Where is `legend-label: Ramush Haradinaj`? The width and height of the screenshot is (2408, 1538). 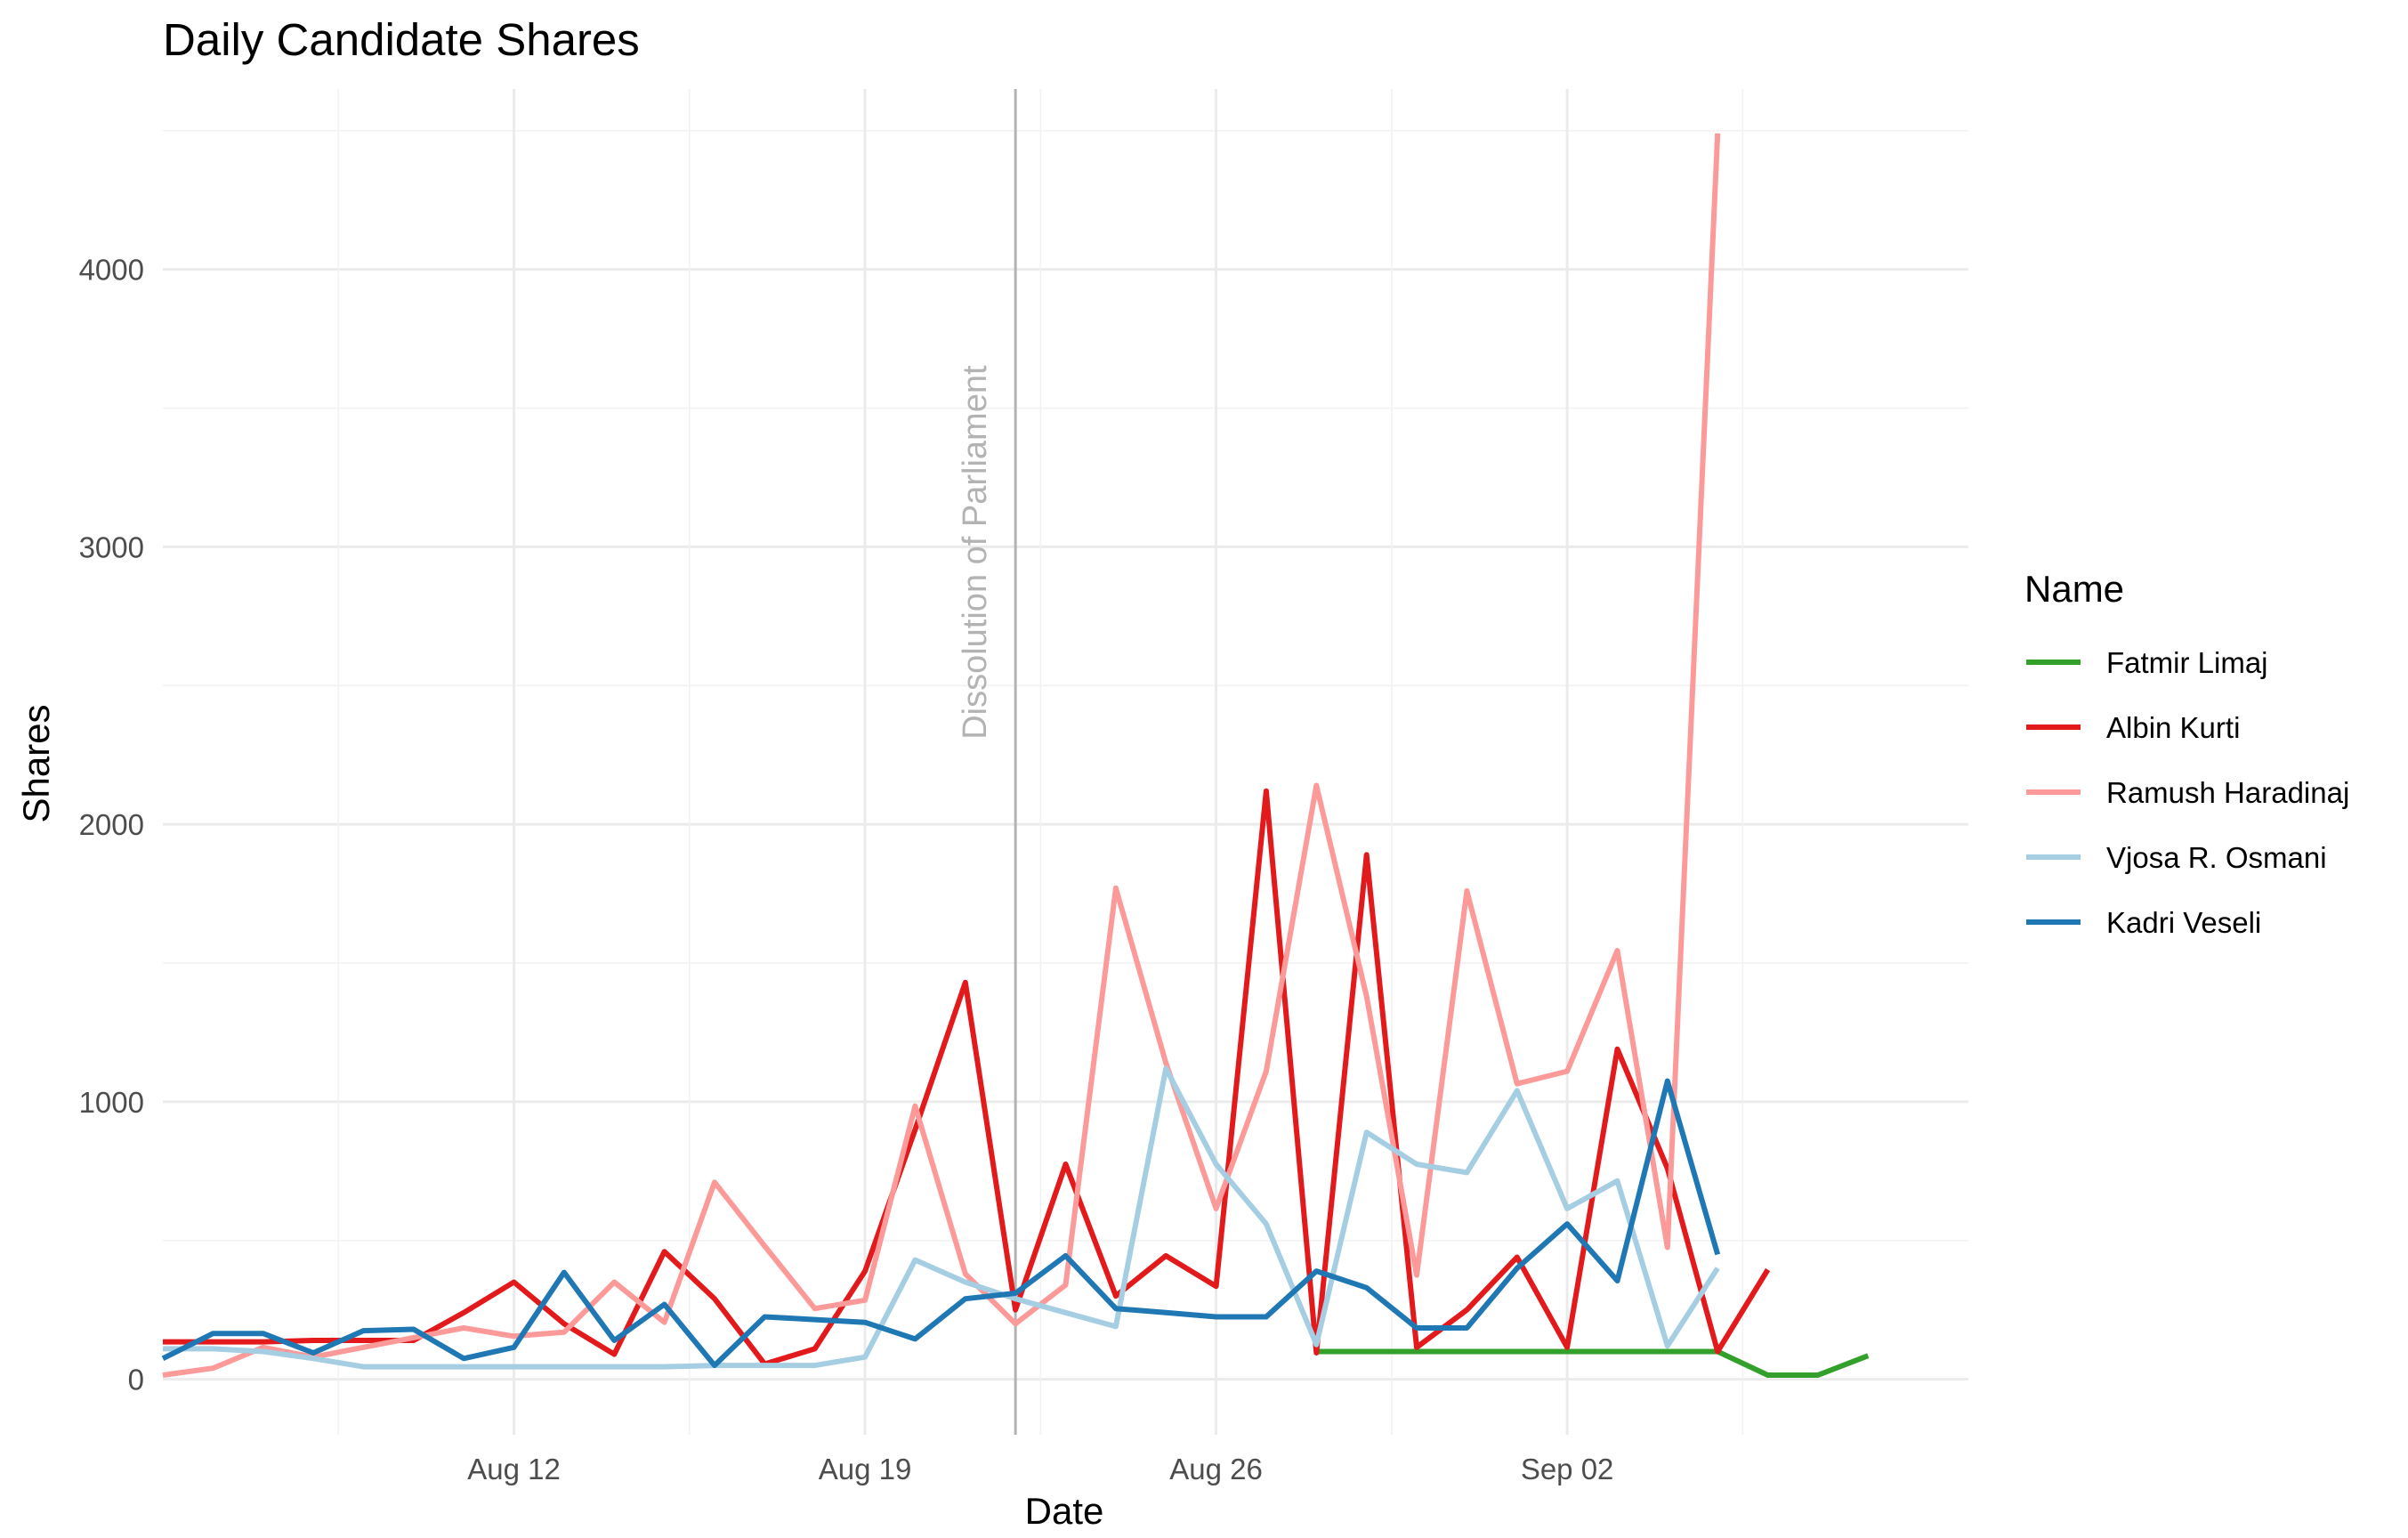 legend-label: Ramush Haradinaj is located at coordinates (2227, 792).